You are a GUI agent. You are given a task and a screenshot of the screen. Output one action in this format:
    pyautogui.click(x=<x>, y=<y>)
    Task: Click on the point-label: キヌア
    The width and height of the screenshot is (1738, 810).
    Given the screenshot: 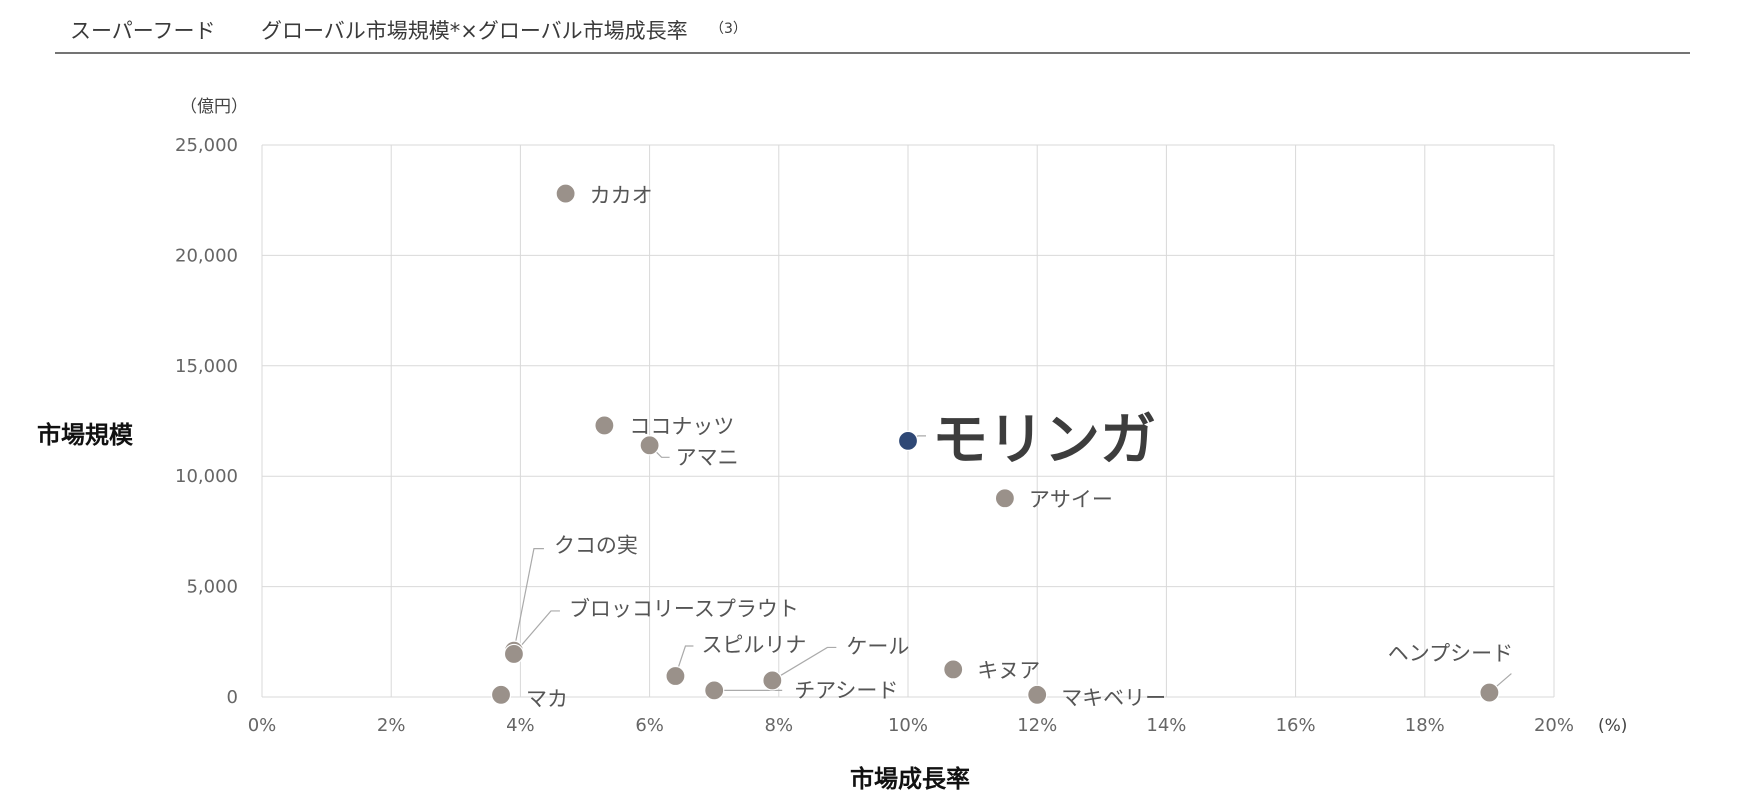 What is the action you would take?
    pyautogui.click(x=1008, y=670)
    